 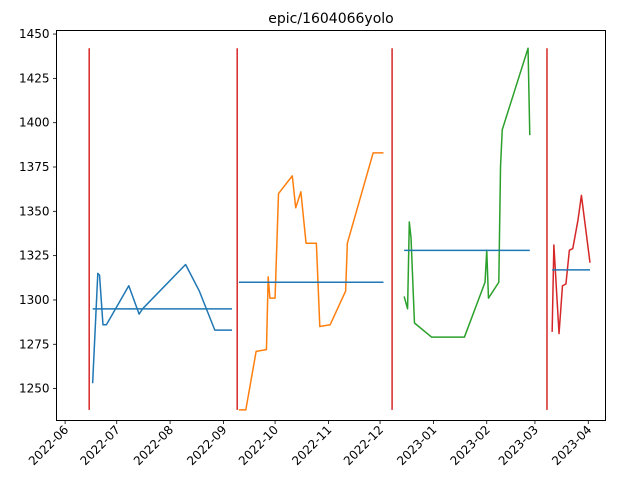 I want to click on y-tick-label: 1425, so click(x=34, y=78).